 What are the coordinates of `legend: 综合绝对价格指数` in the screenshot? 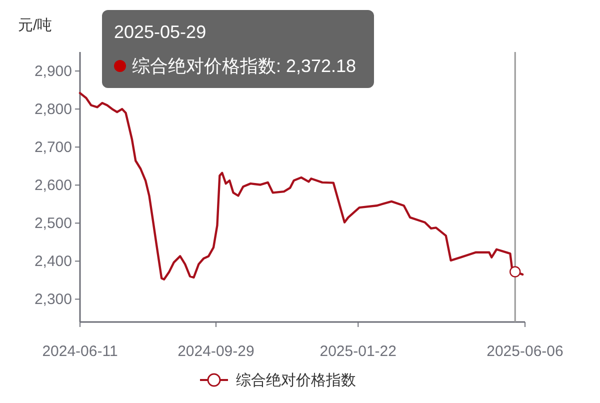 It's located at (278, 380).